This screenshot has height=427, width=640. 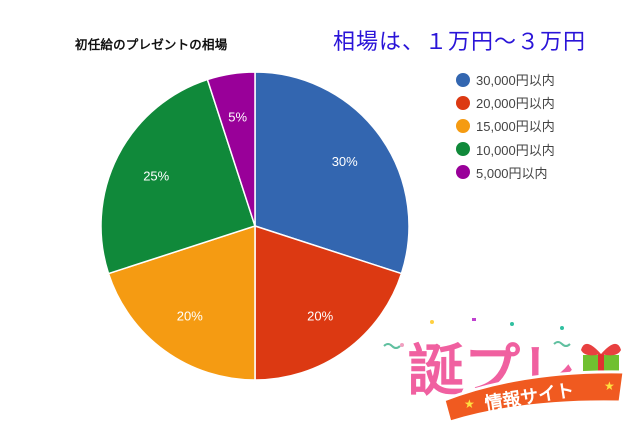 I want to click on legend-label: 5,000円以内, so click(x=512, y=173).